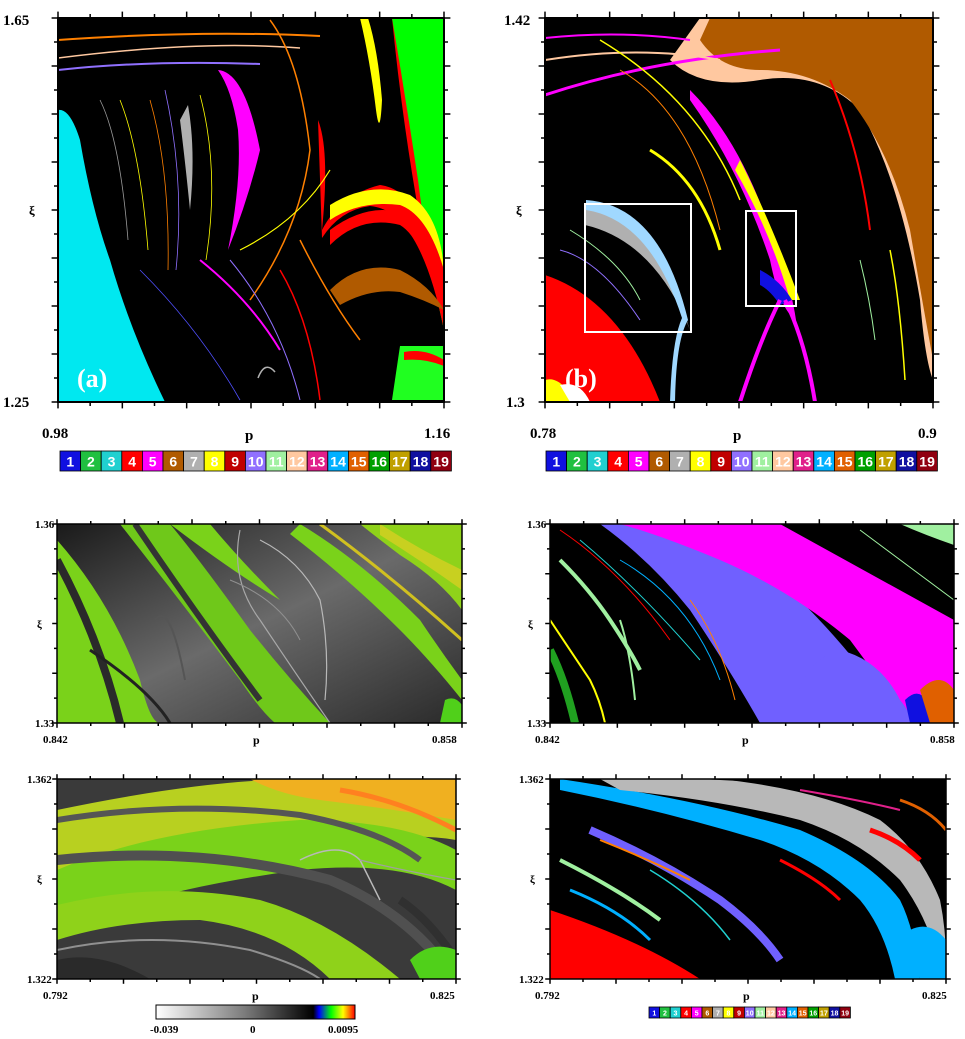  Describe the element at coordinates (164, 1030) in the screenshot. I see `colorbar-tick-min: -0.039` at that location.